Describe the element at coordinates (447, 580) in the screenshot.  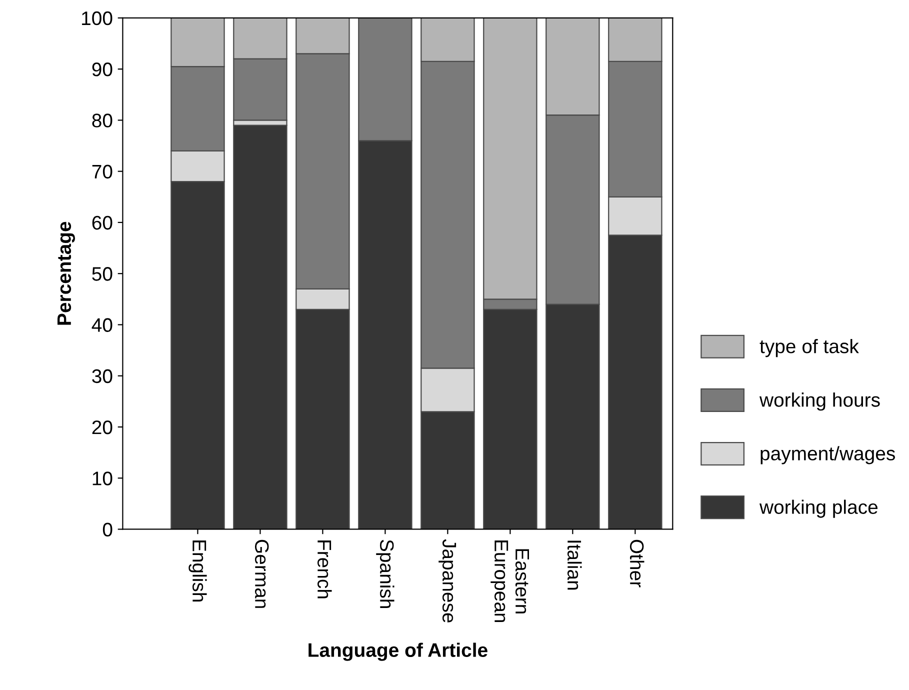
I see `x-tick-label: Japanese` at that location.